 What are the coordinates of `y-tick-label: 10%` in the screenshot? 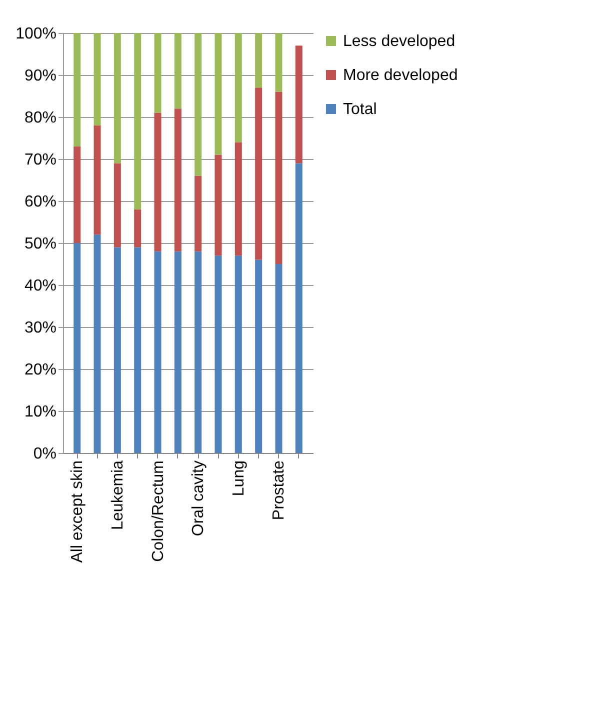 It's located at (40, 412).